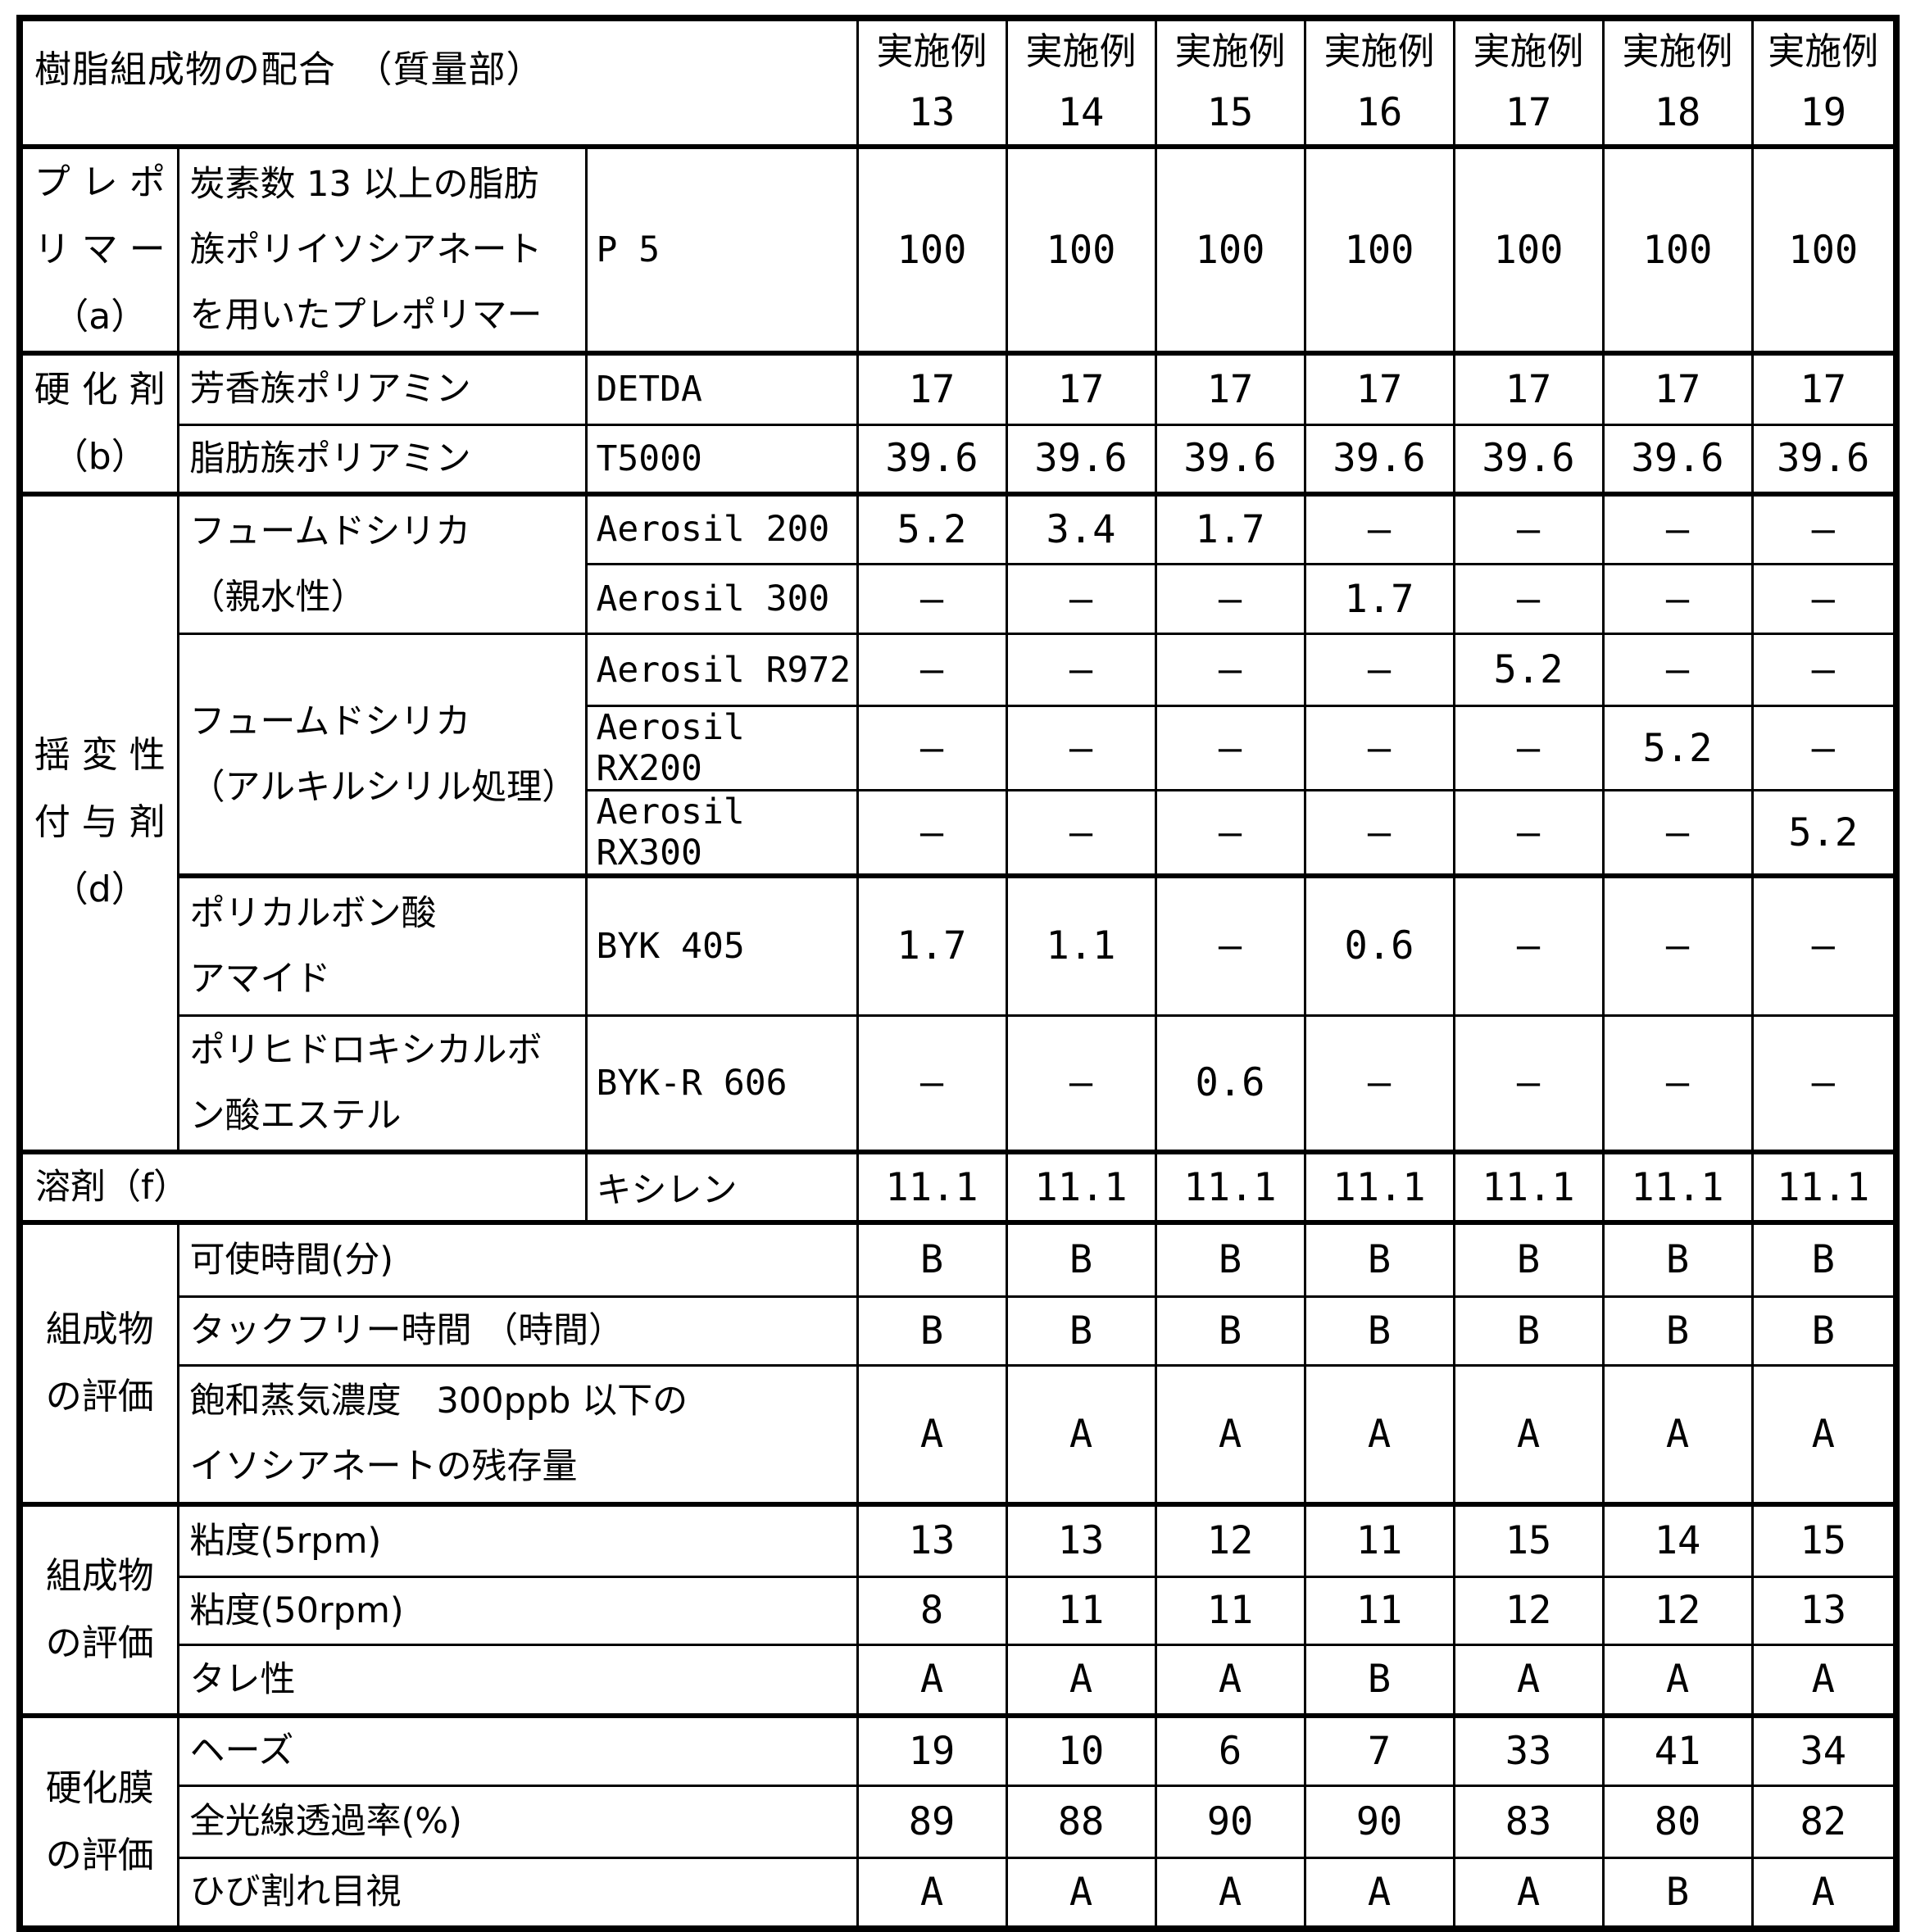  Describe the element at coordinates (1824, 1540) in the screenshot. I see `value-cell: 15` at that location.